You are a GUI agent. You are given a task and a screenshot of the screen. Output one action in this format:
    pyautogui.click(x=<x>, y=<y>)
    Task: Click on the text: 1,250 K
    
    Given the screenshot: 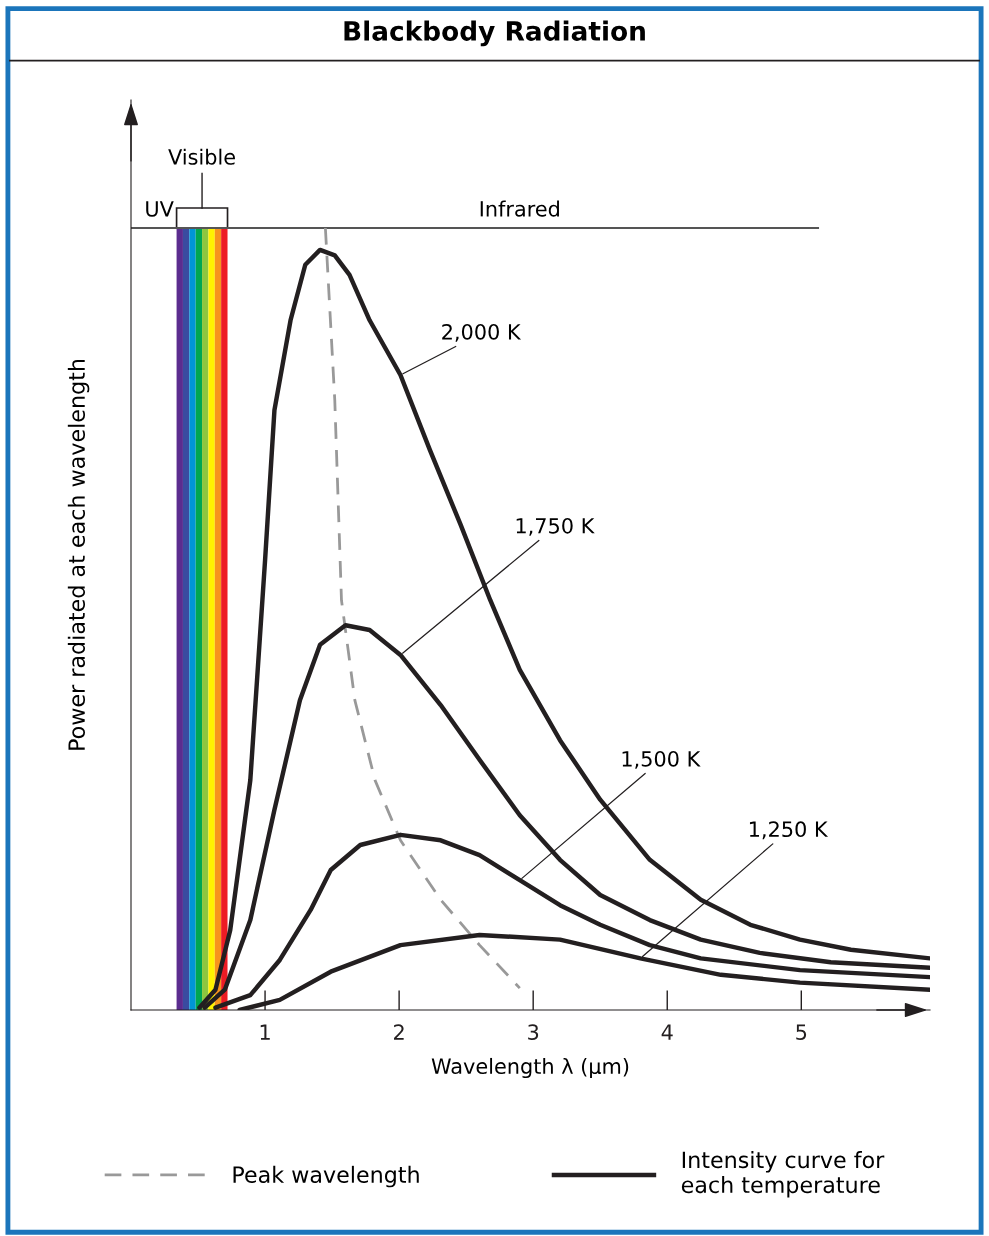 What is the action you would take?
    pyautogui.click(x=789, y=830)
    